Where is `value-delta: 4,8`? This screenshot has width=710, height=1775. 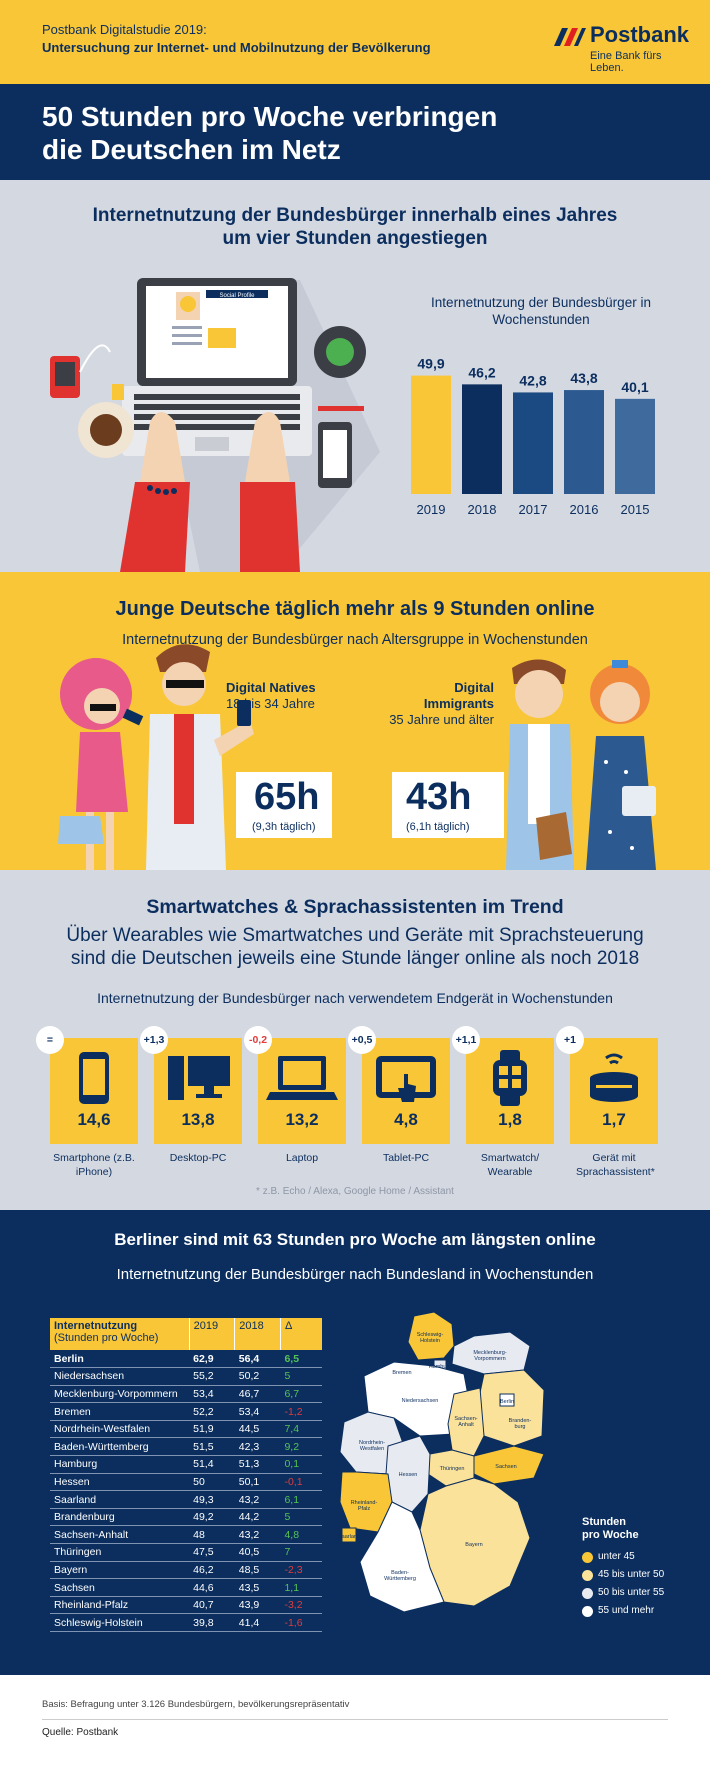 value-delta: 4,8 is located at coordinates (301, 1535).